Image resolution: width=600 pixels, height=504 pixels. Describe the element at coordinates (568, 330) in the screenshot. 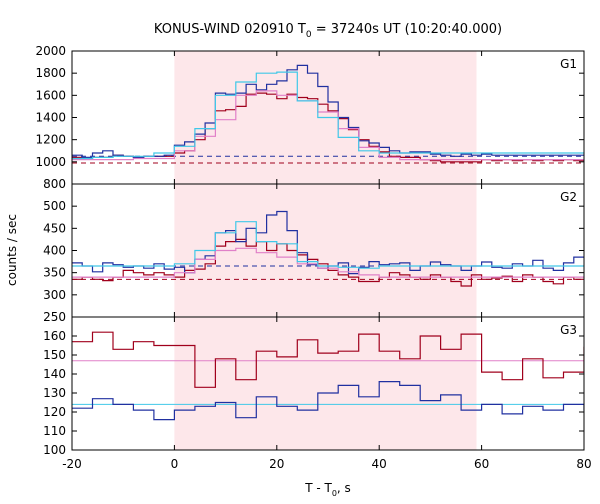

I see `panel-label: G3` at that location.